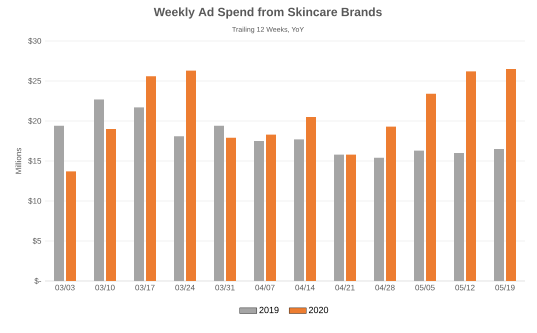  What do you see at coordinates (505, 287) in the screenshot?
I see `x-tick-label: 05/19` at bounding box center [505, 287].